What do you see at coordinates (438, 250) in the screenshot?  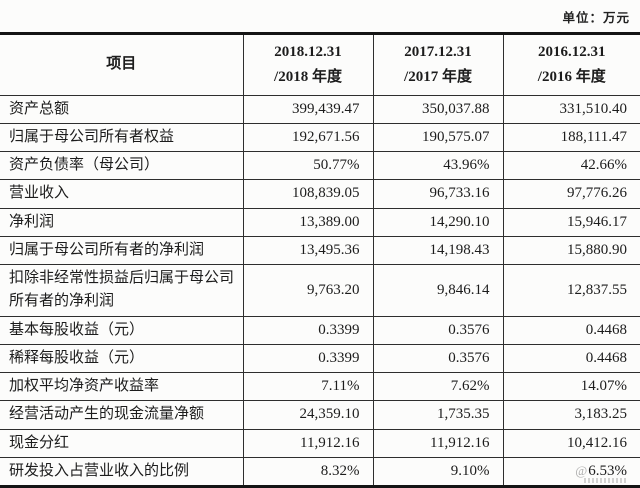 I see `row-value: 14,198.43` at bounding box center [438, 250].